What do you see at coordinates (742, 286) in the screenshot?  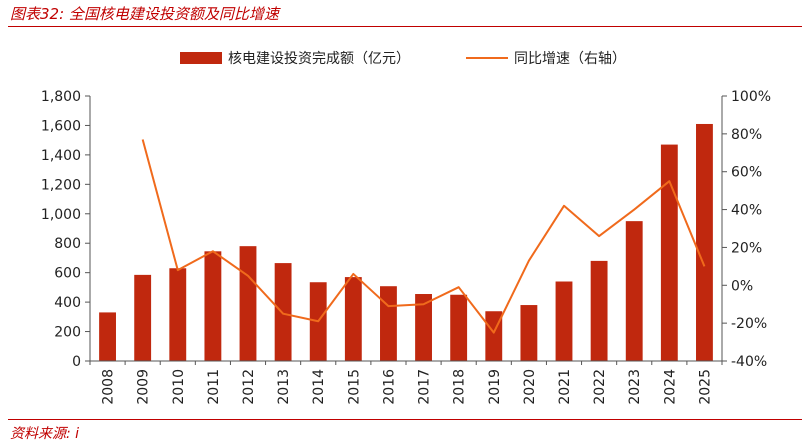 I see `right-tick-label: 0%` at bounding box center [742, 286].